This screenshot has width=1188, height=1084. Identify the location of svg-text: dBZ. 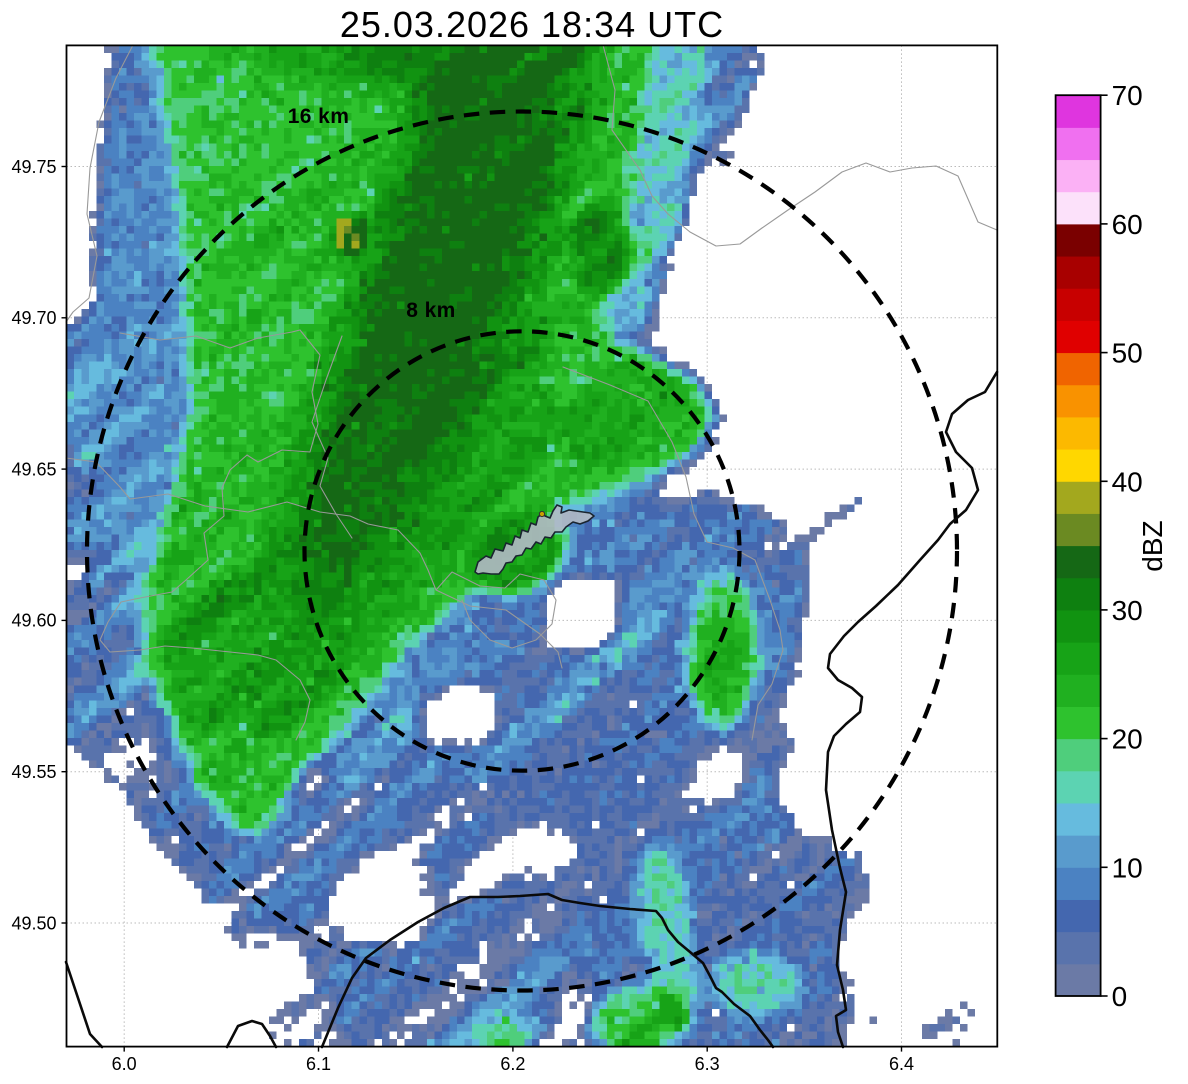
(1152, 545).